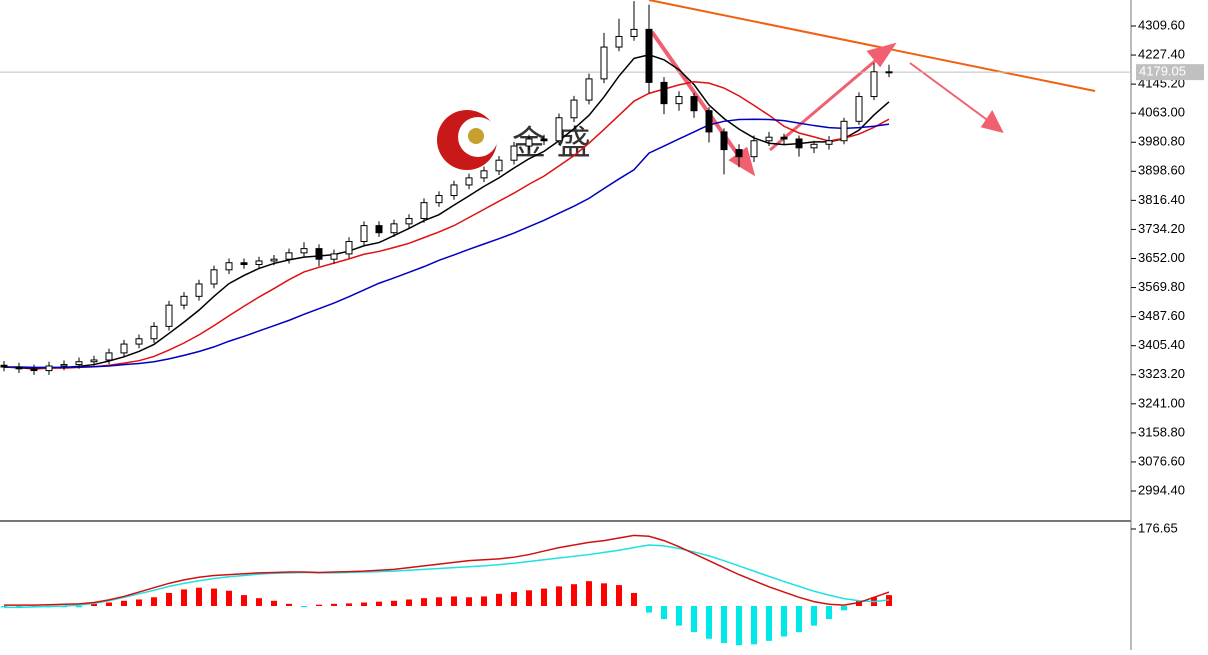  I want to click on arrow-up, so click(826, 102).